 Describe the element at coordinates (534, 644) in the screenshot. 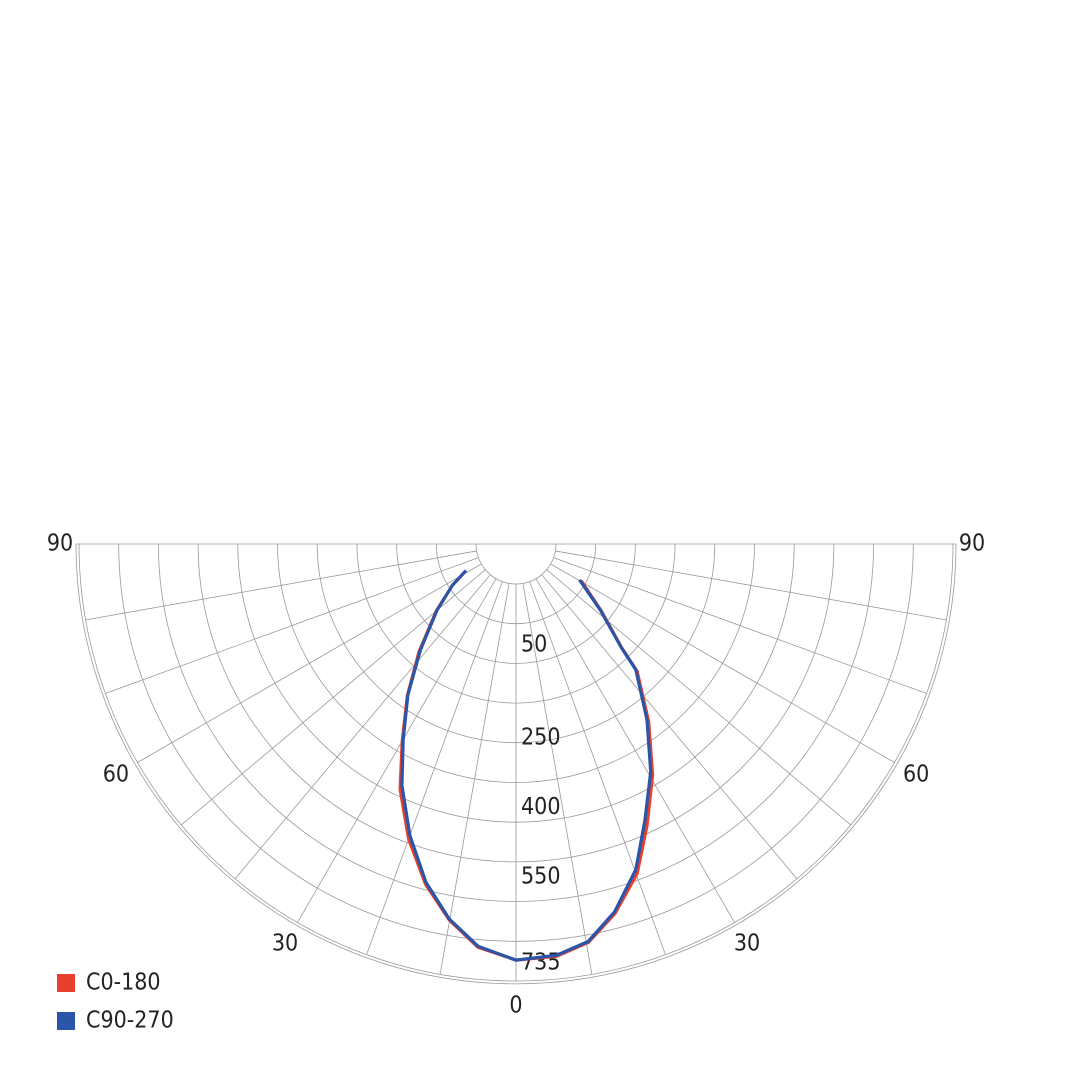

I see `radial-tick-label: 50` at that location.